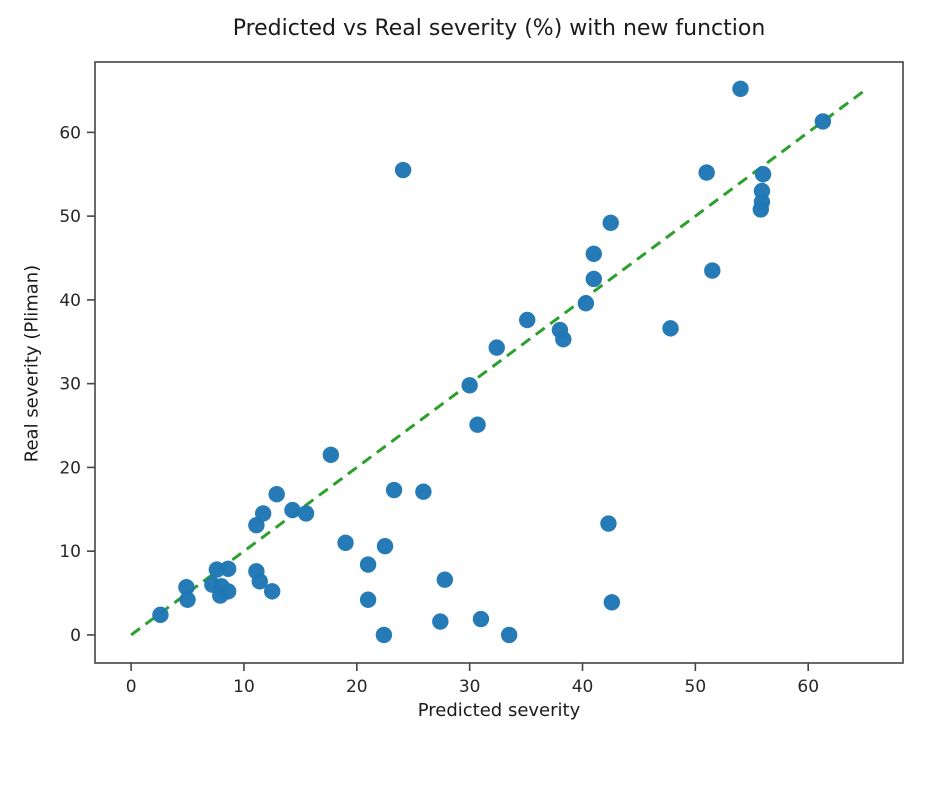  Describe the element at coordinates (70, 385) in the screenshot. I see `y-tick-label: 30` at that location.